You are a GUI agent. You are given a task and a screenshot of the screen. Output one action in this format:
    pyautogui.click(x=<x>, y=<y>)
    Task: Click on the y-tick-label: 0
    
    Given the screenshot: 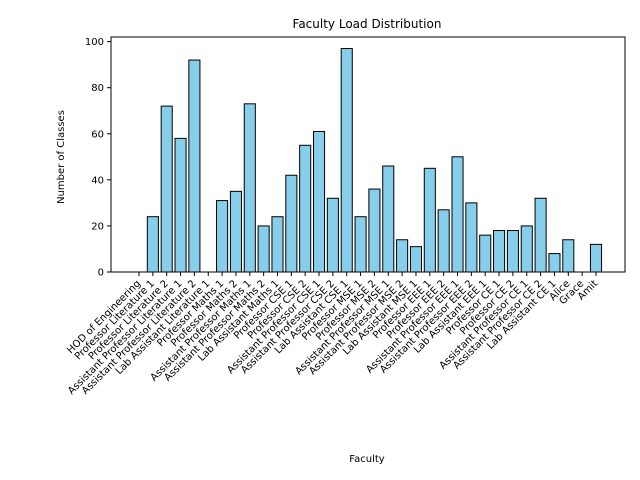 What is the action you would take?
    pyautogui.click(x=101, y=273)
    